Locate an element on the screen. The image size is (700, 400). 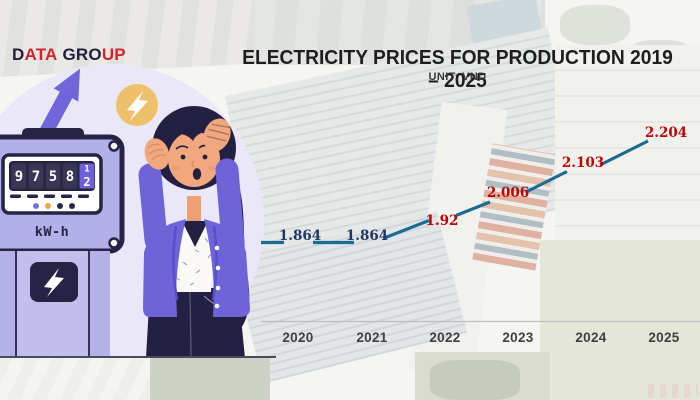
meter-digit-3: 5 is located at coordinates (53, 177).